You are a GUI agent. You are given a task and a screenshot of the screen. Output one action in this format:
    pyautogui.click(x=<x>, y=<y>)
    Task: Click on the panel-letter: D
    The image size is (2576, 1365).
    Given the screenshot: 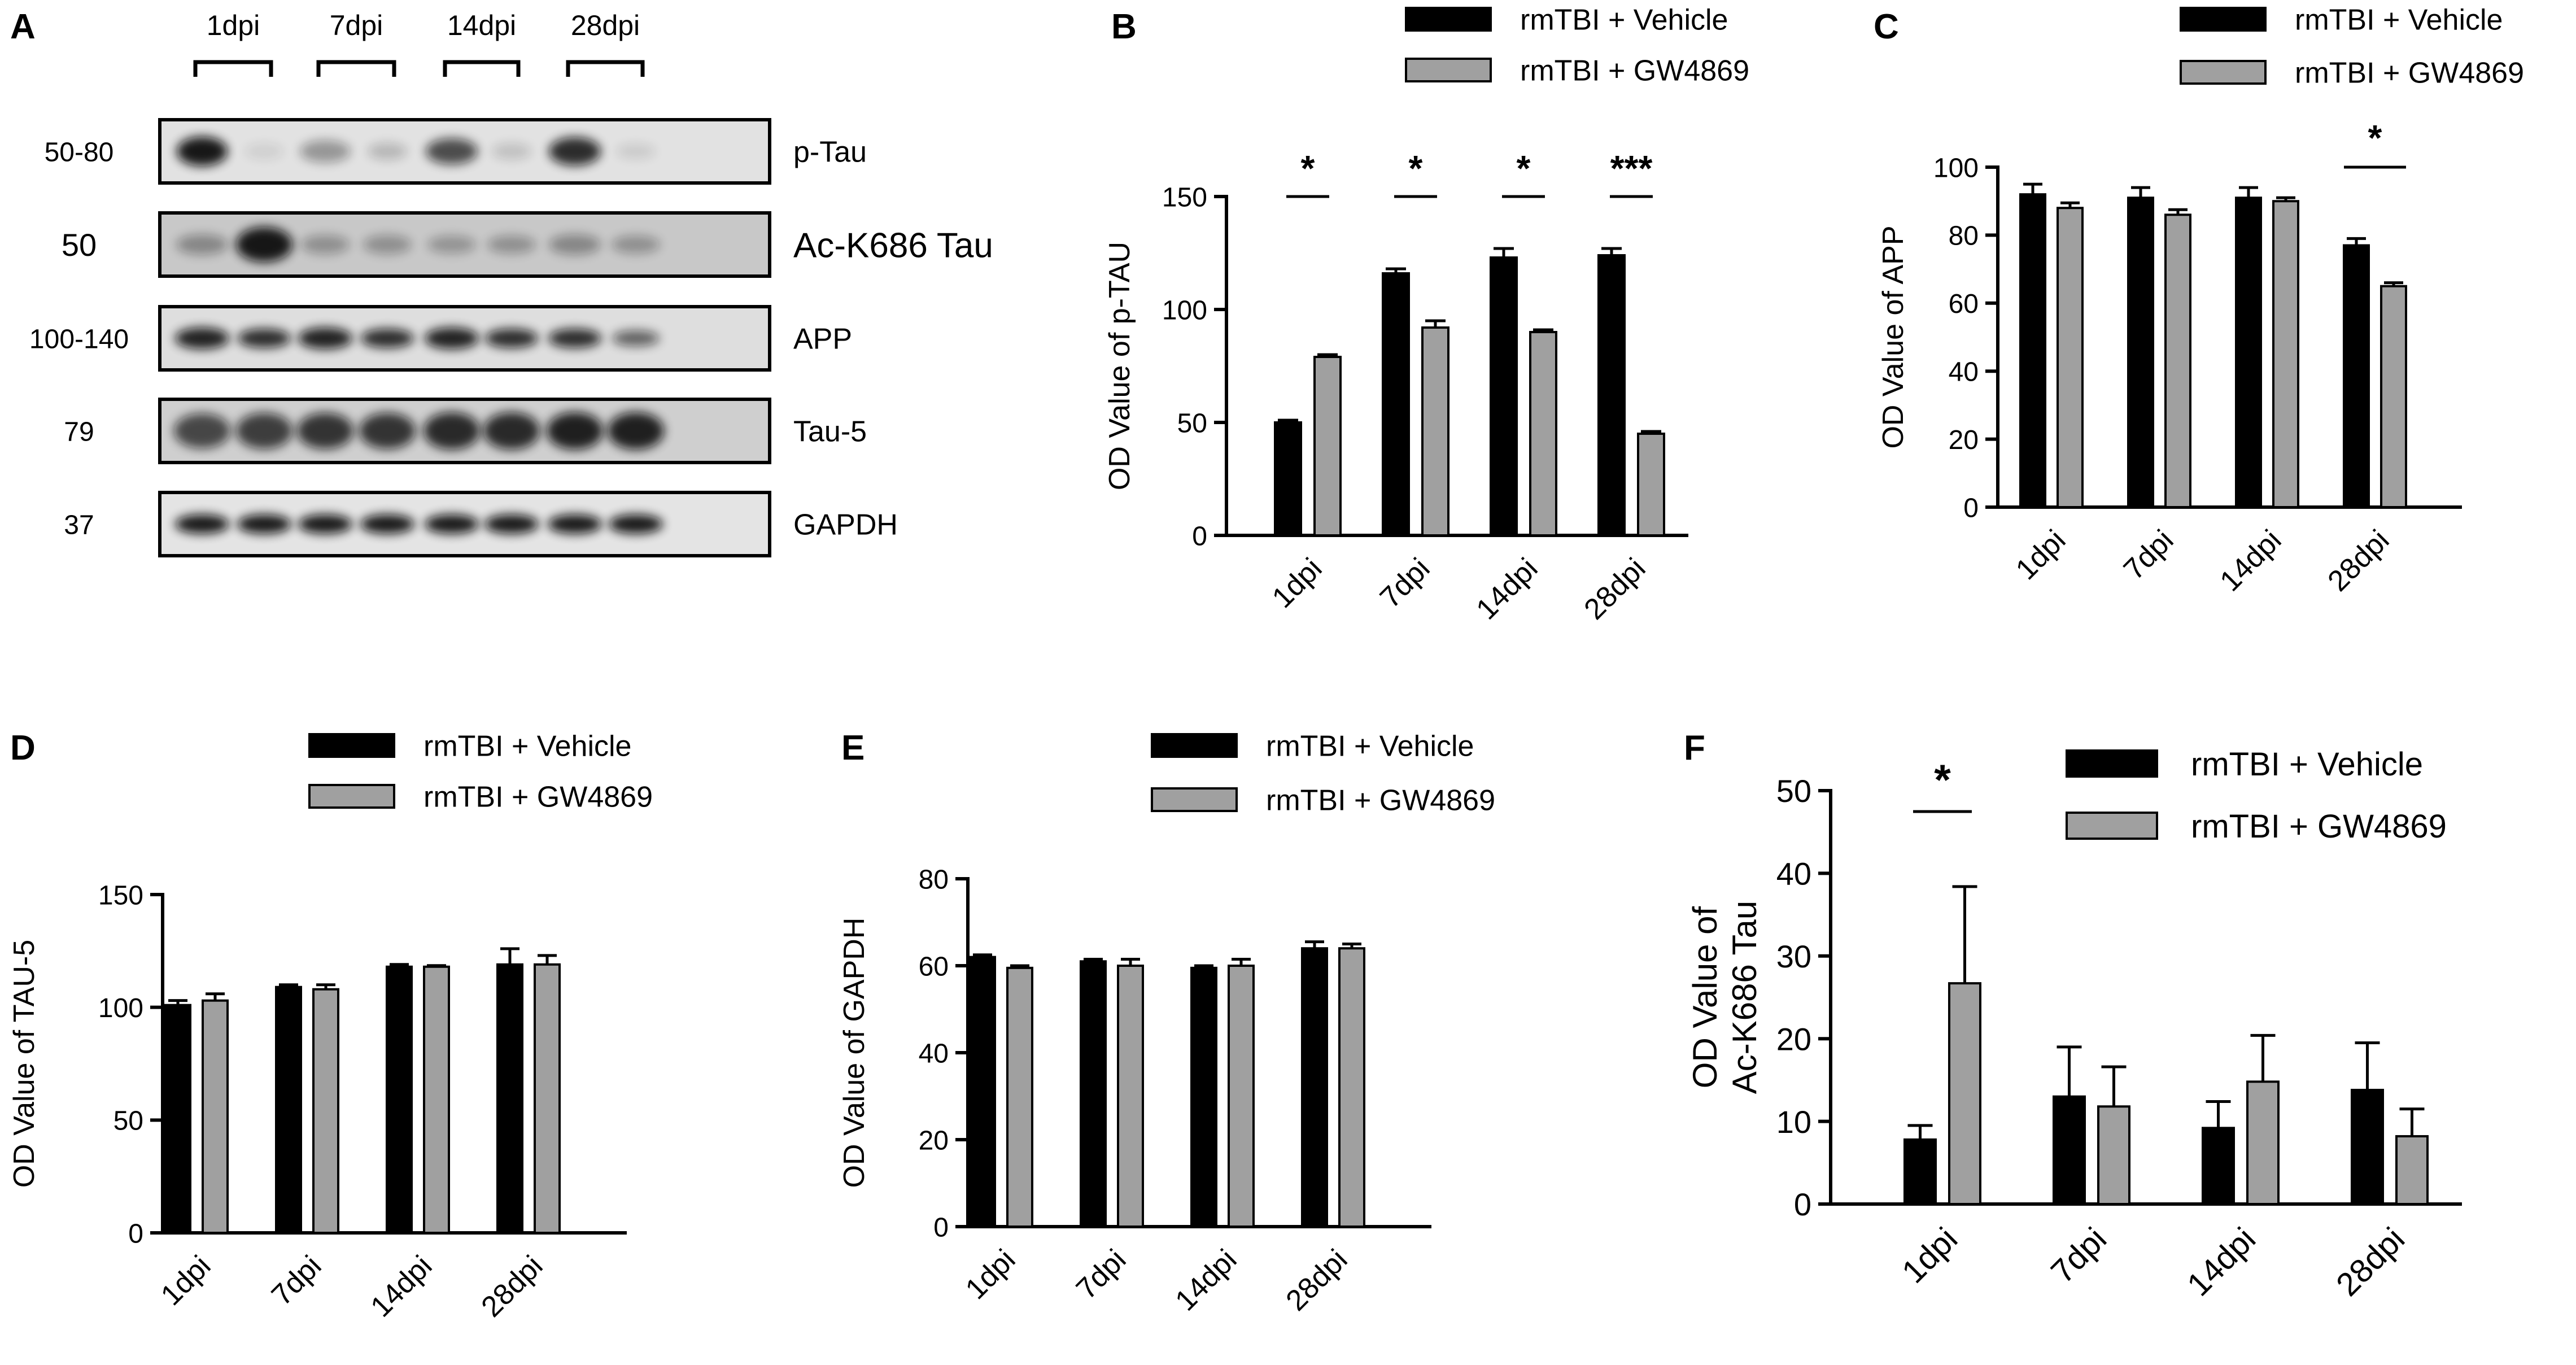 What is the action you would take?
    pyautogui.click(x=23, y=748)
    